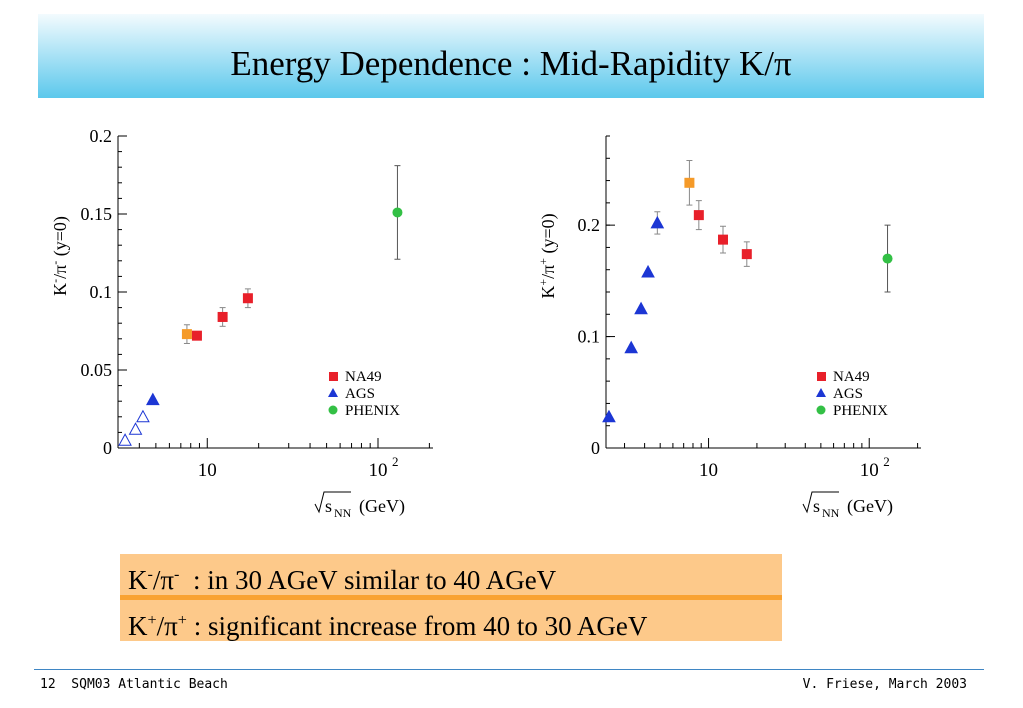 Image resolution: width=1023 pixels, height=708 pixels. What do you see at coordinates (547, 255) in the screenshot?
I see `y-axis-label: K+/π+ (y=0)` at bounding box center [547, 255].